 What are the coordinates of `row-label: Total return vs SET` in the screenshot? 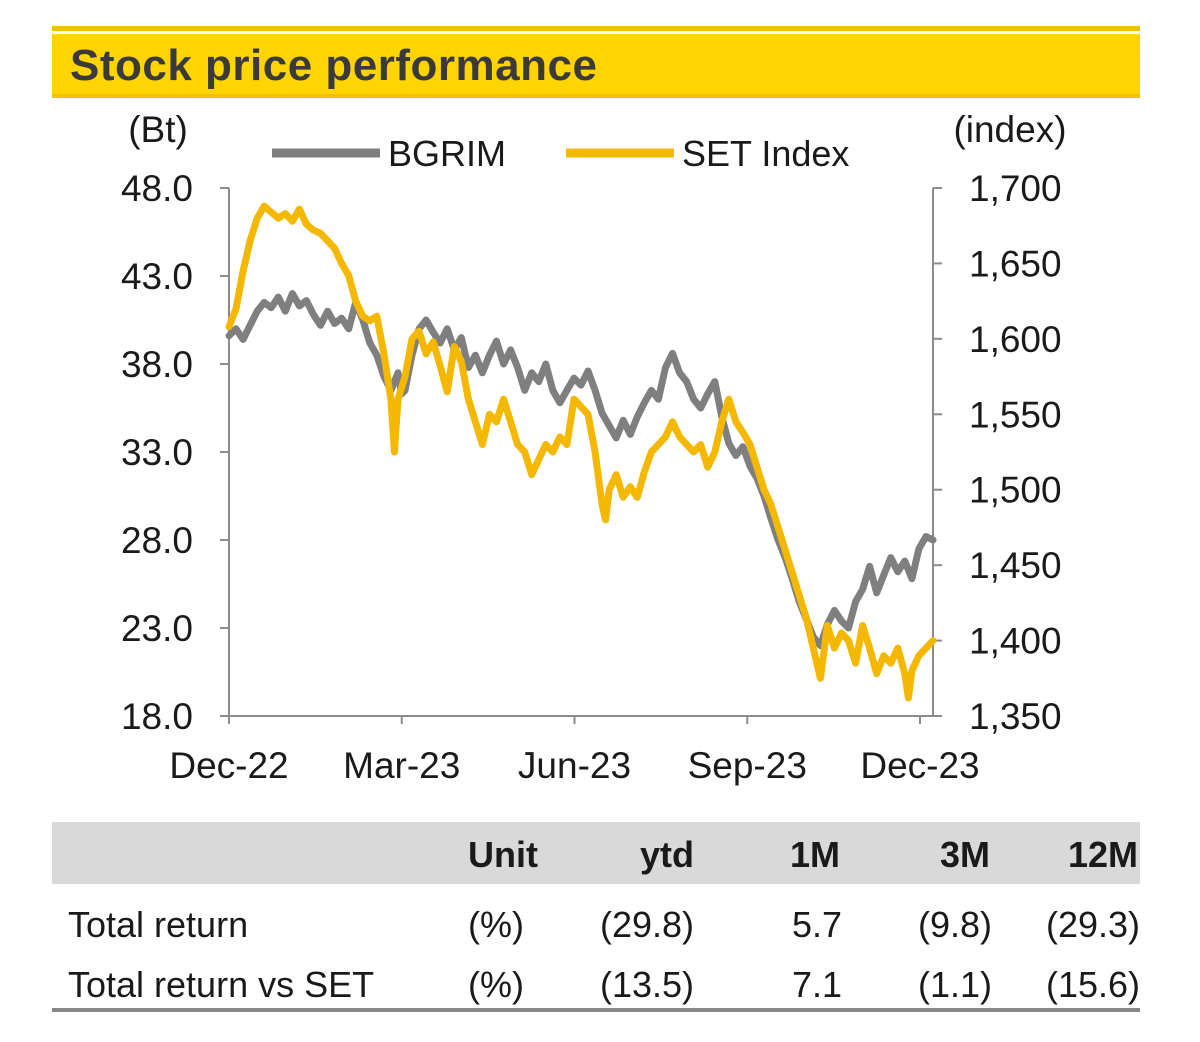 It's located at (221, 984).